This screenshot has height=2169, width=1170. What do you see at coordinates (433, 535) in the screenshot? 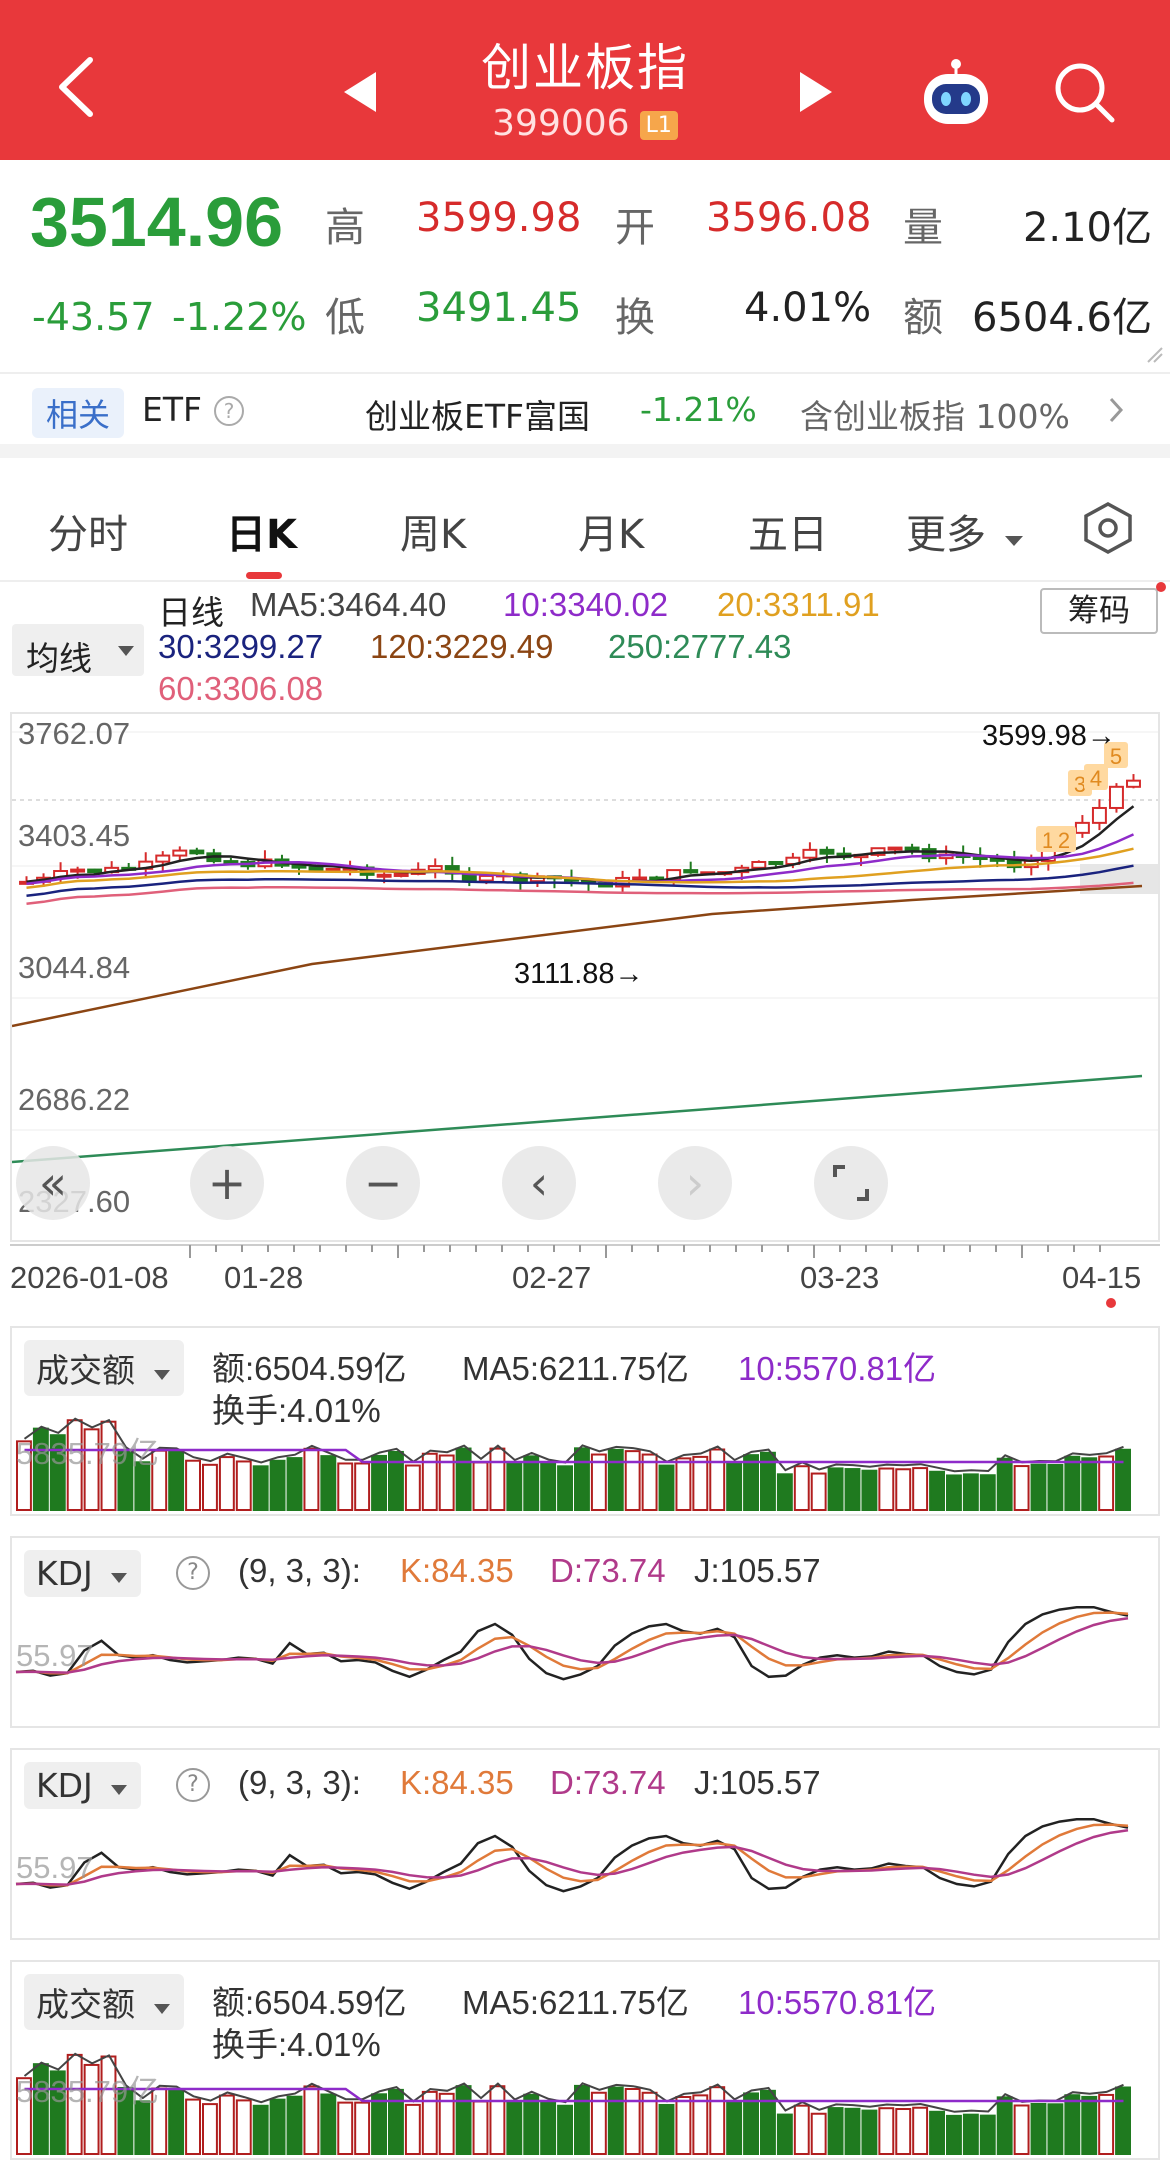
I see `tab-weekly-k: 周K` at bounding box center [433, 535].